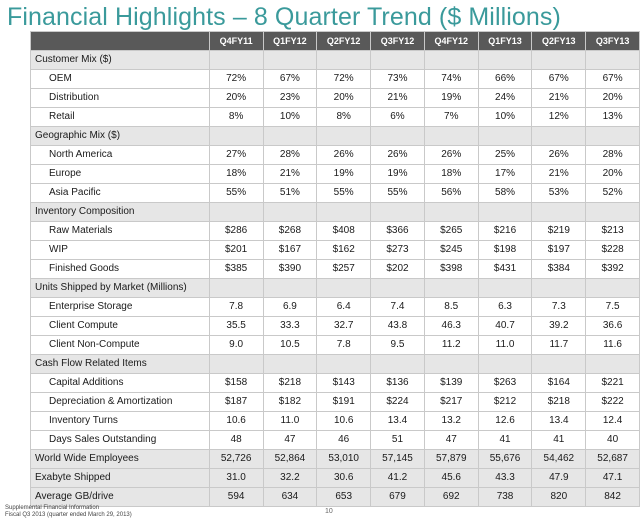  I want to click on table-cell: 11.0, so click(290, 421).